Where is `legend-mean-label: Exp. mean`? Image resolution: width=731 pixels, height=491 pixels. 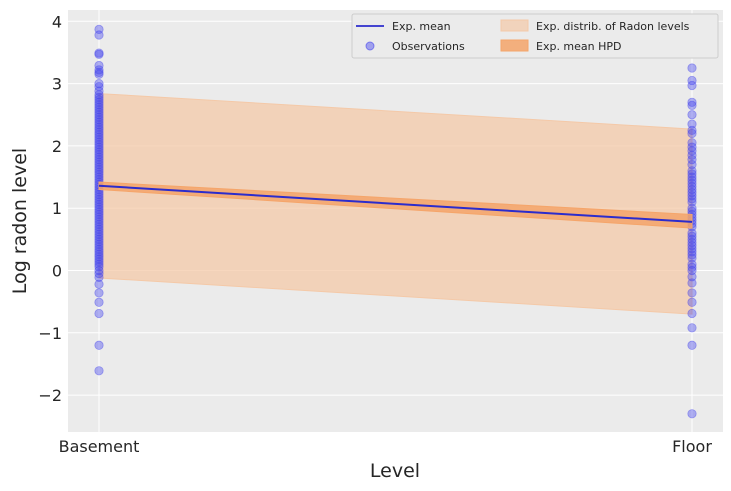 legend-mean-label: Exp. mean is located at coordinates (421, 26).